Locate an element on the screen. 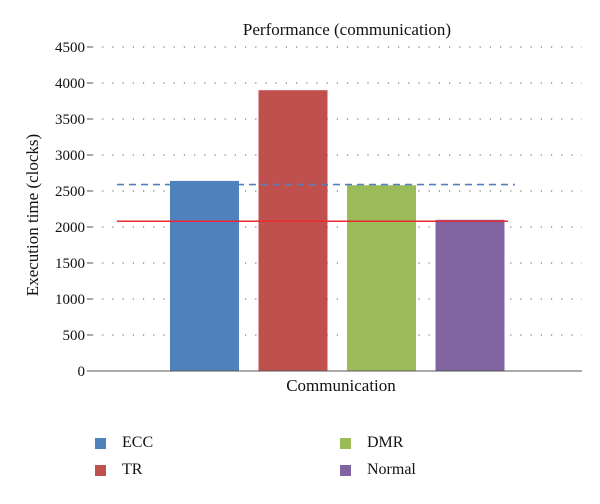  y-tick-label: 2000 is located at coordinates (70, 228).